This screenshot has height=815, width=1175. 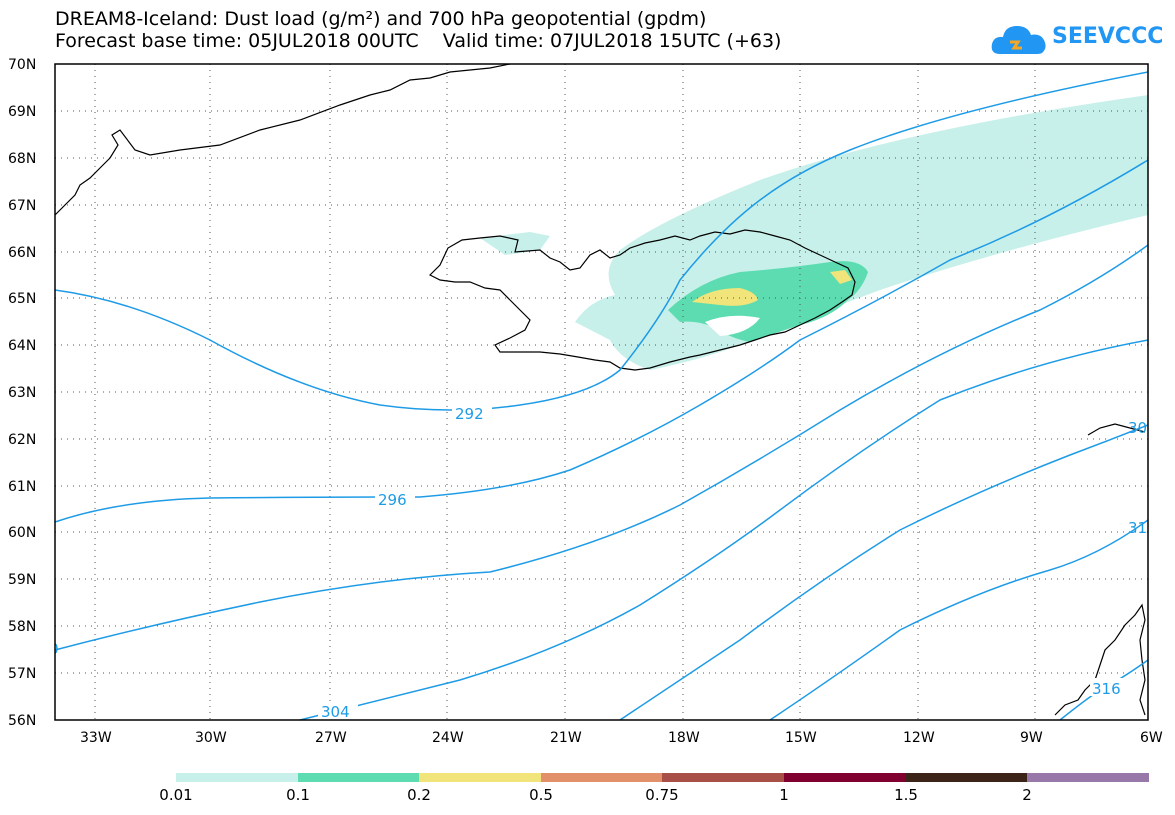 What do you see at coordinates (1031, 738) in the screenshot?
I see `lon-label: 9W` at bounding box center [1031, 738].